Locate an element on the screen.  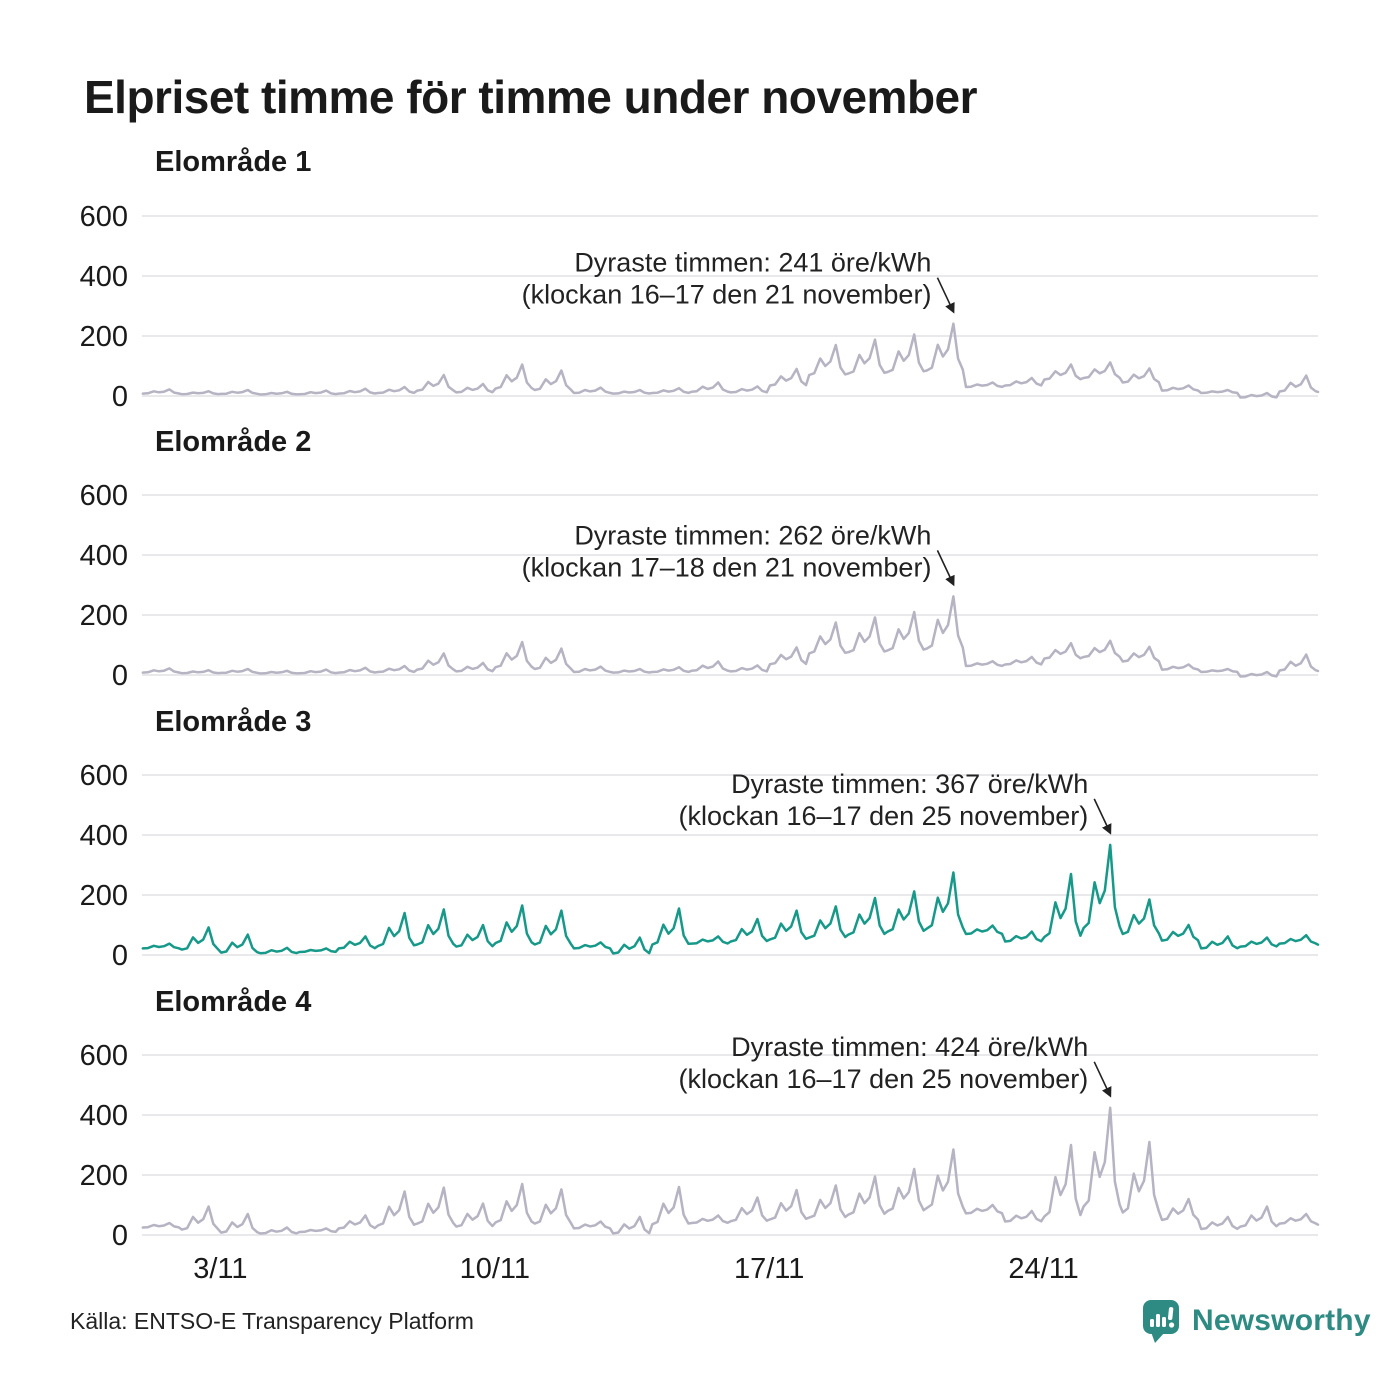
chart-title-elomrade-1: Elområde 1 is located at coordinates (233, 162).